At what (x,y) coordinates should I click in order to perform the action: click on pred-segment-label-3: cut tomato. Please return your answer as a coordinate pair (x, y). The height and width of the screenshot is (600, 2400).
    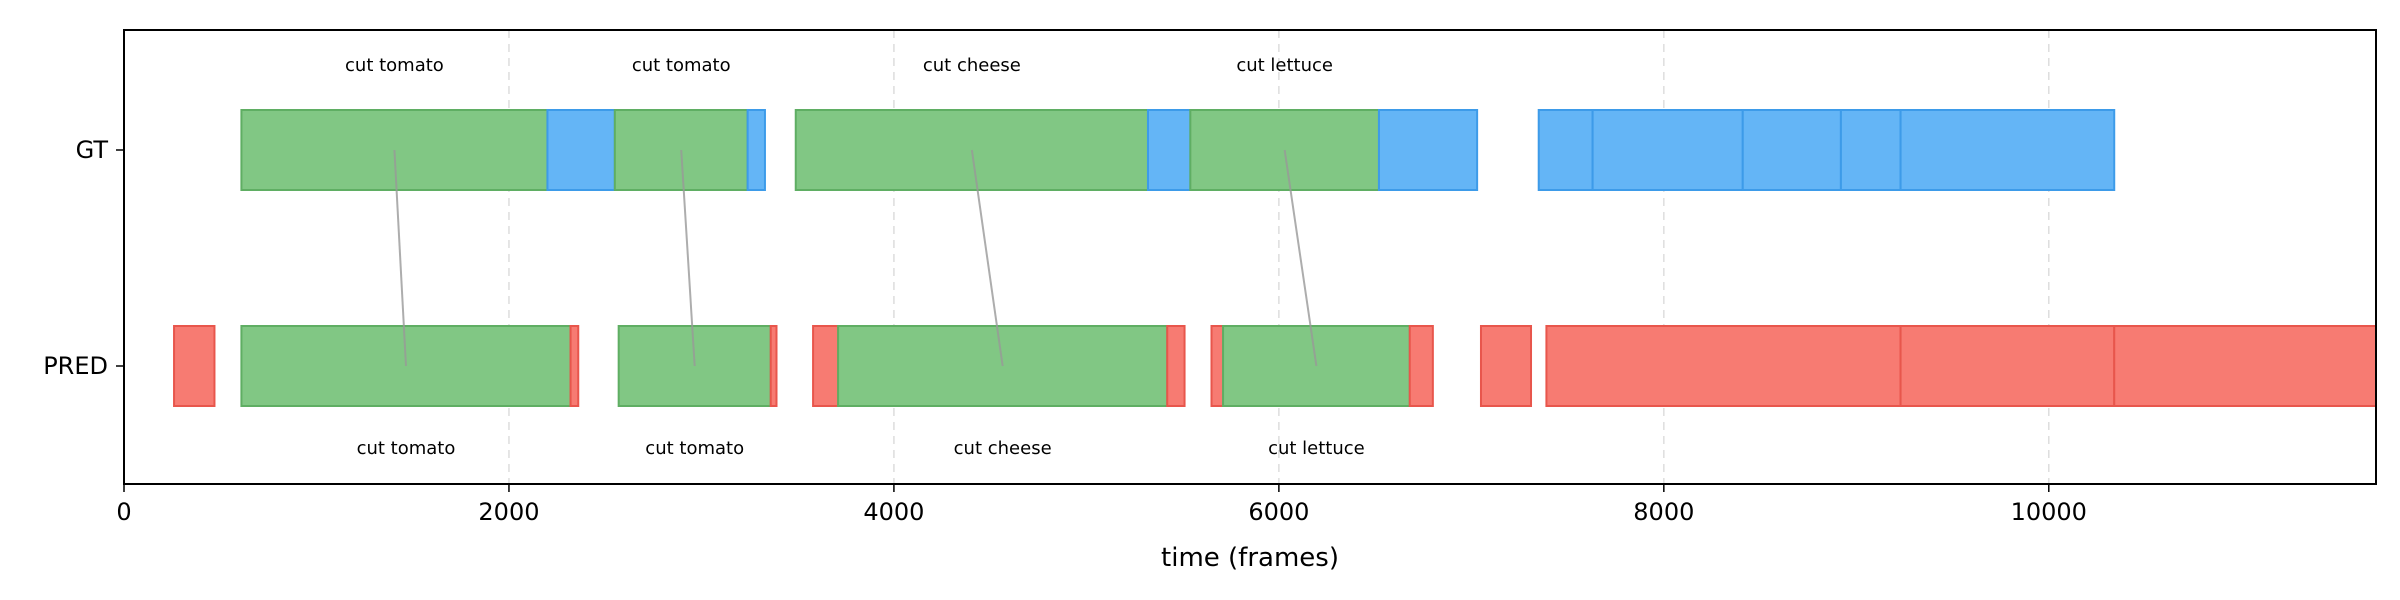
    Looking at the image, I should click on (694, 448).